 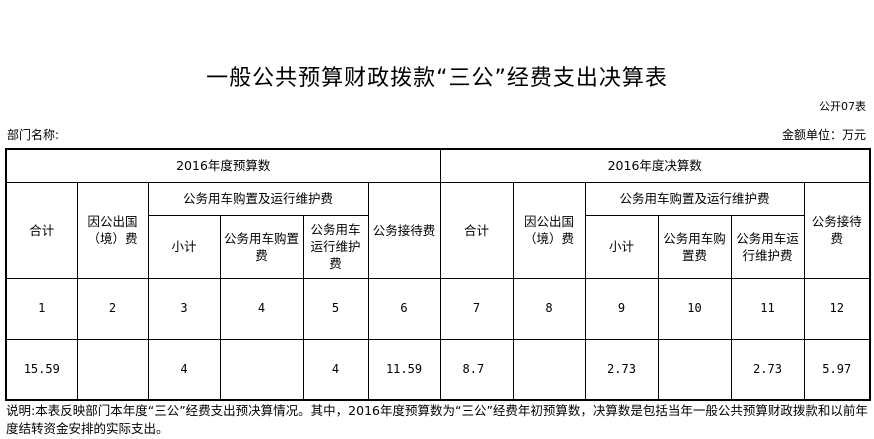 What do you see at coordinates (655, 165) in the screenshot?
I see `group-final: 2016年度决算数` at bounding box center [655, 165].